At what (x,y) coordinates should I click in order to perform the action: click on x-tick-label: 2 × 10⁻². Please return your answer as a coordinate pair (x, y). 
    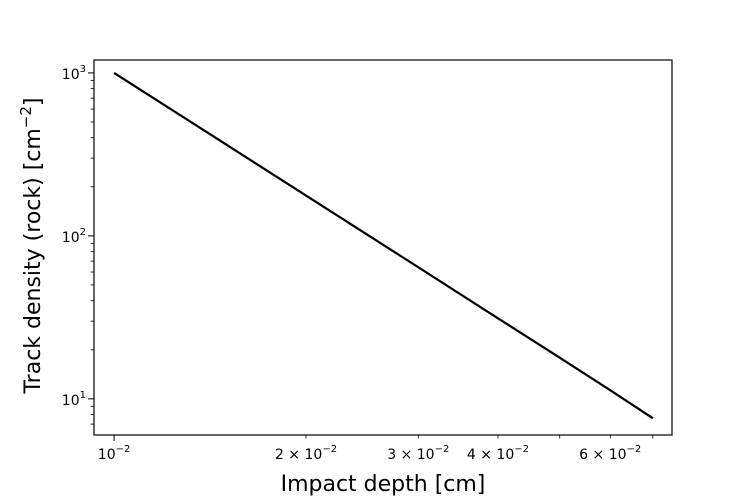
    Looking at the image, I should click on (306, 453).